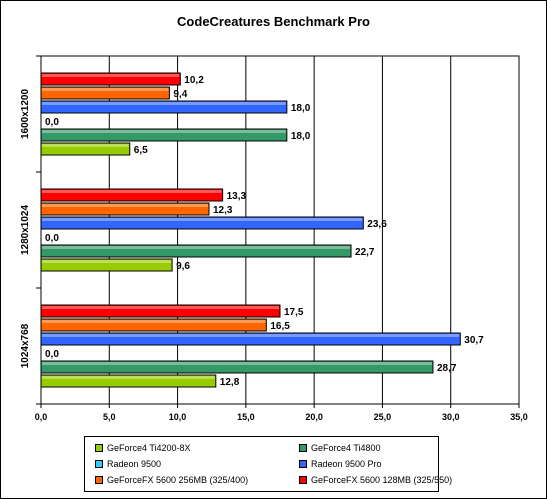 The image size is (547, 499). I want to click on data-label: 9,4, so click(180, 94).